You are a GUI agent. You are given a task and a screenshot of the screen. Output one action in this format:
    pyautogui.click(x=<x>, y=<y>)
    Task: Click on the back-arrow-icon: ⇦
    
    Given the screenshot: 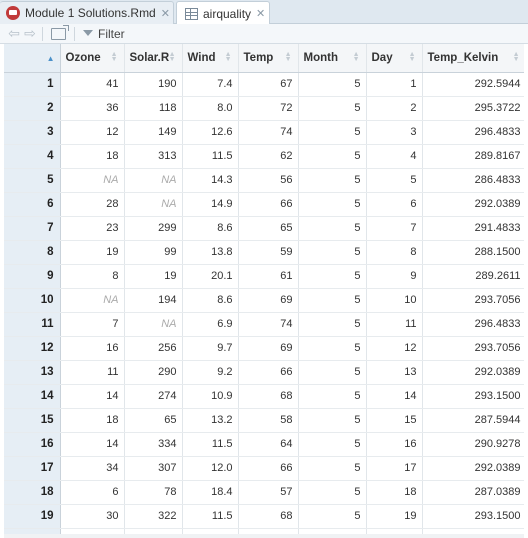 What is the action you would take?
    pyautogui.click(x=14, y=33)
    